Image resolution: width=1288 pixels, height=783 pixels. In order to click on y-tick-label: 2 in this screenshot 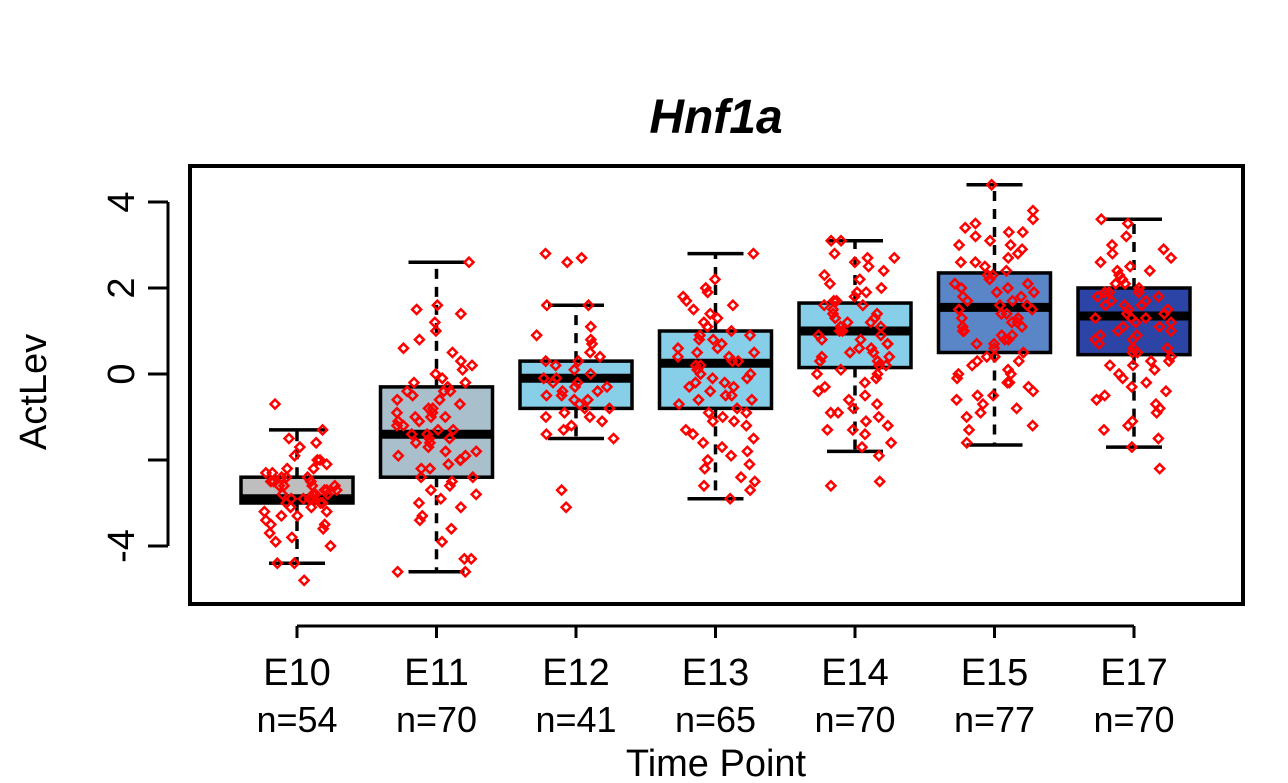, I will do `click(122, 287)`.